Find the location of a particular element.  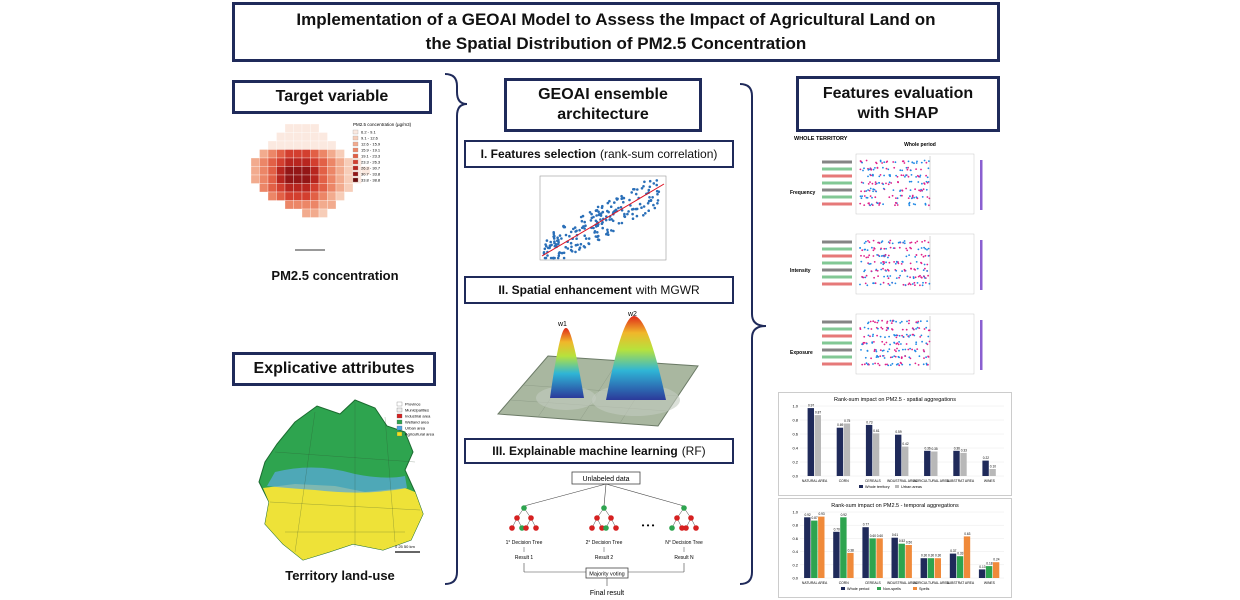

step-spatial-enhancement: II. Spatial enhancement with MGWR is located at coordinates (599, 290).